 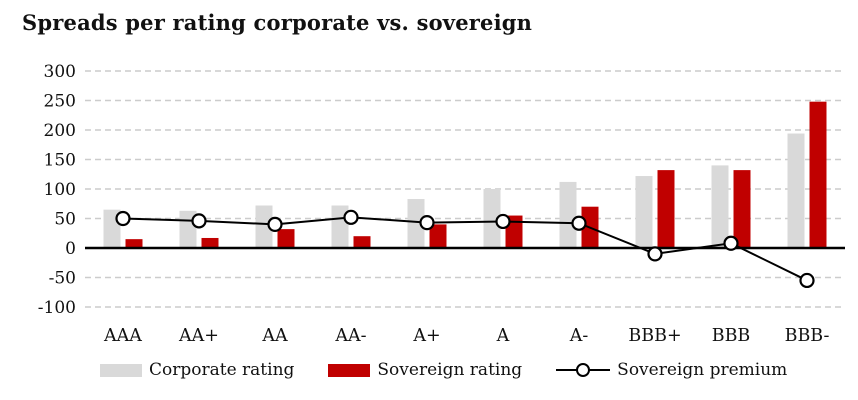 I want to click on x-label-BBB: BBB, so click(x=731, y=336).